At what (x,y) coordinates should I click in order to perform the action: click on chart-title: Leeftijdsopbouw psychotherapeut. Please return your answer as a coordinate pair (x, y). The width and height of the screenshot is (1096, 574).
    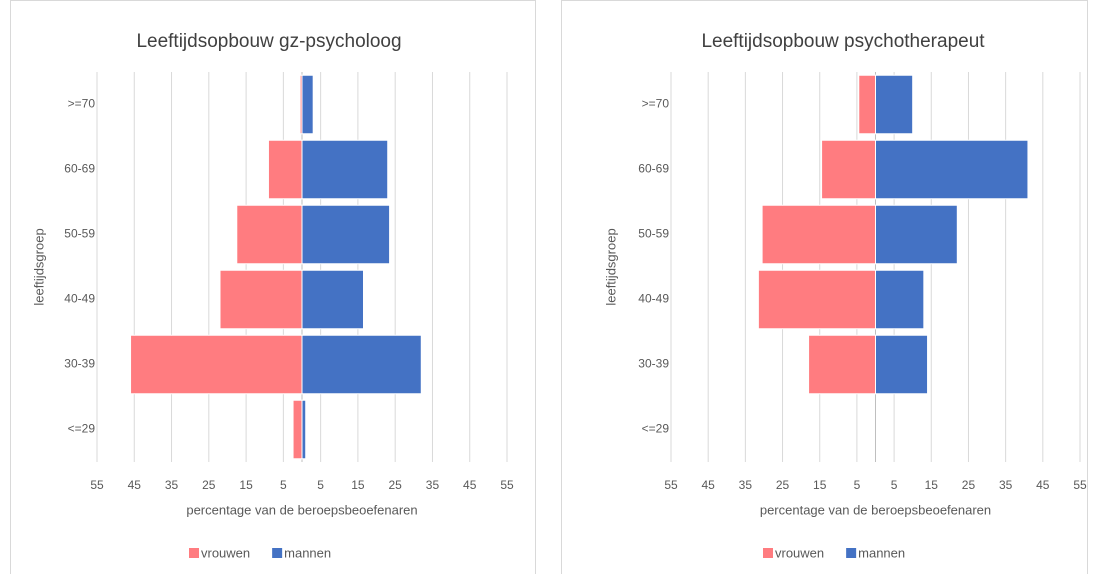
    Looking at the image, I should click on (843, 41).